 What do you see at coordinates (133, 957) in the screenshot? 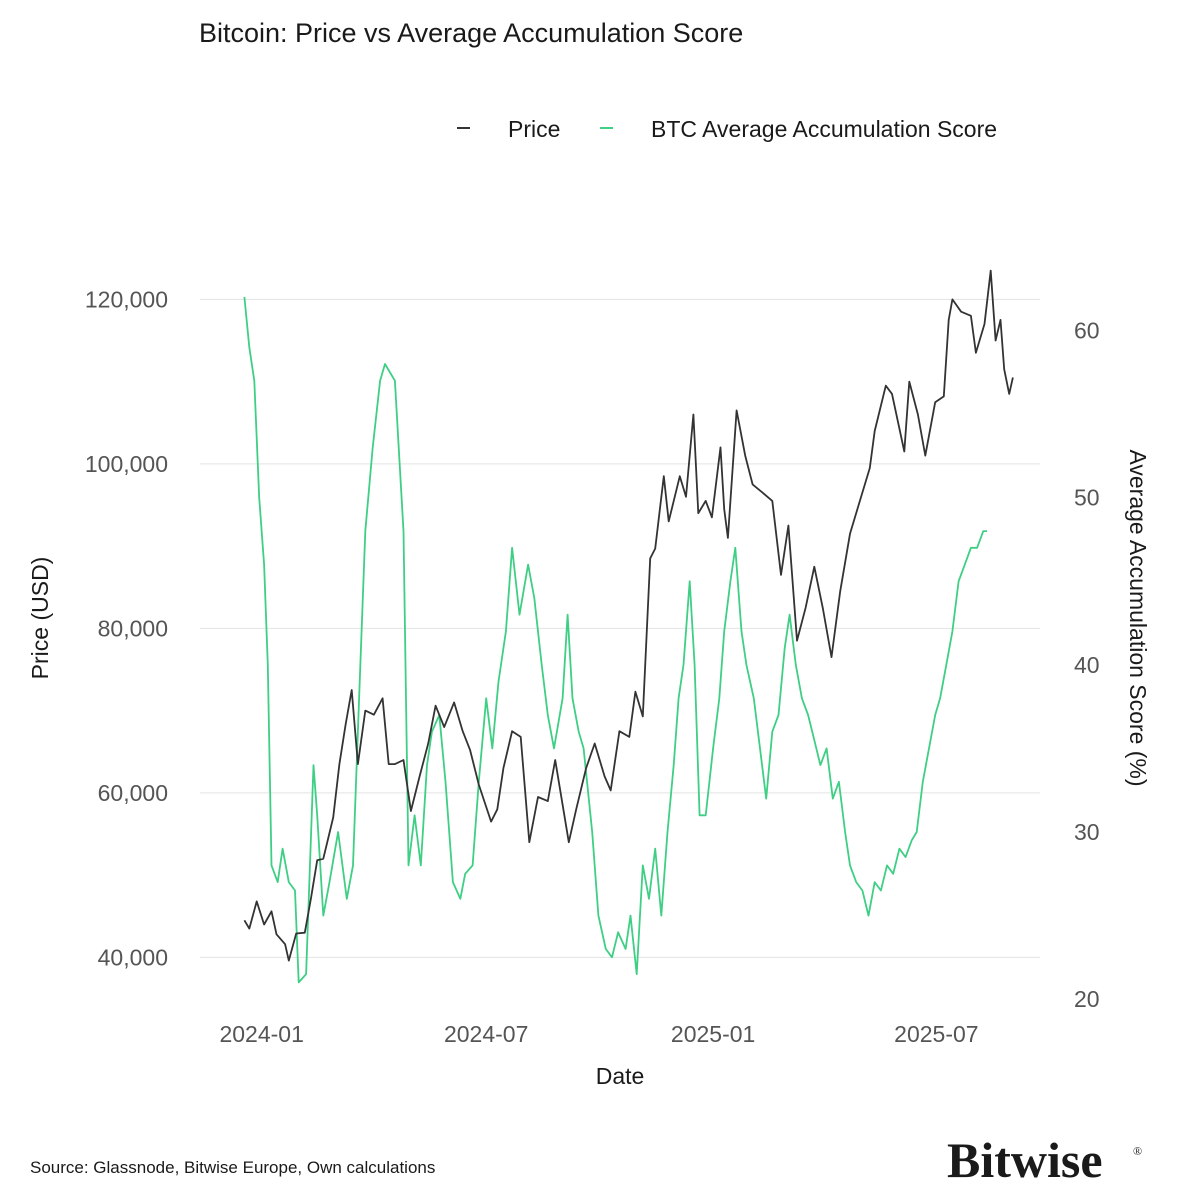
I see `y-tick-left-label: 40,000` at bounding box center [133, 957].